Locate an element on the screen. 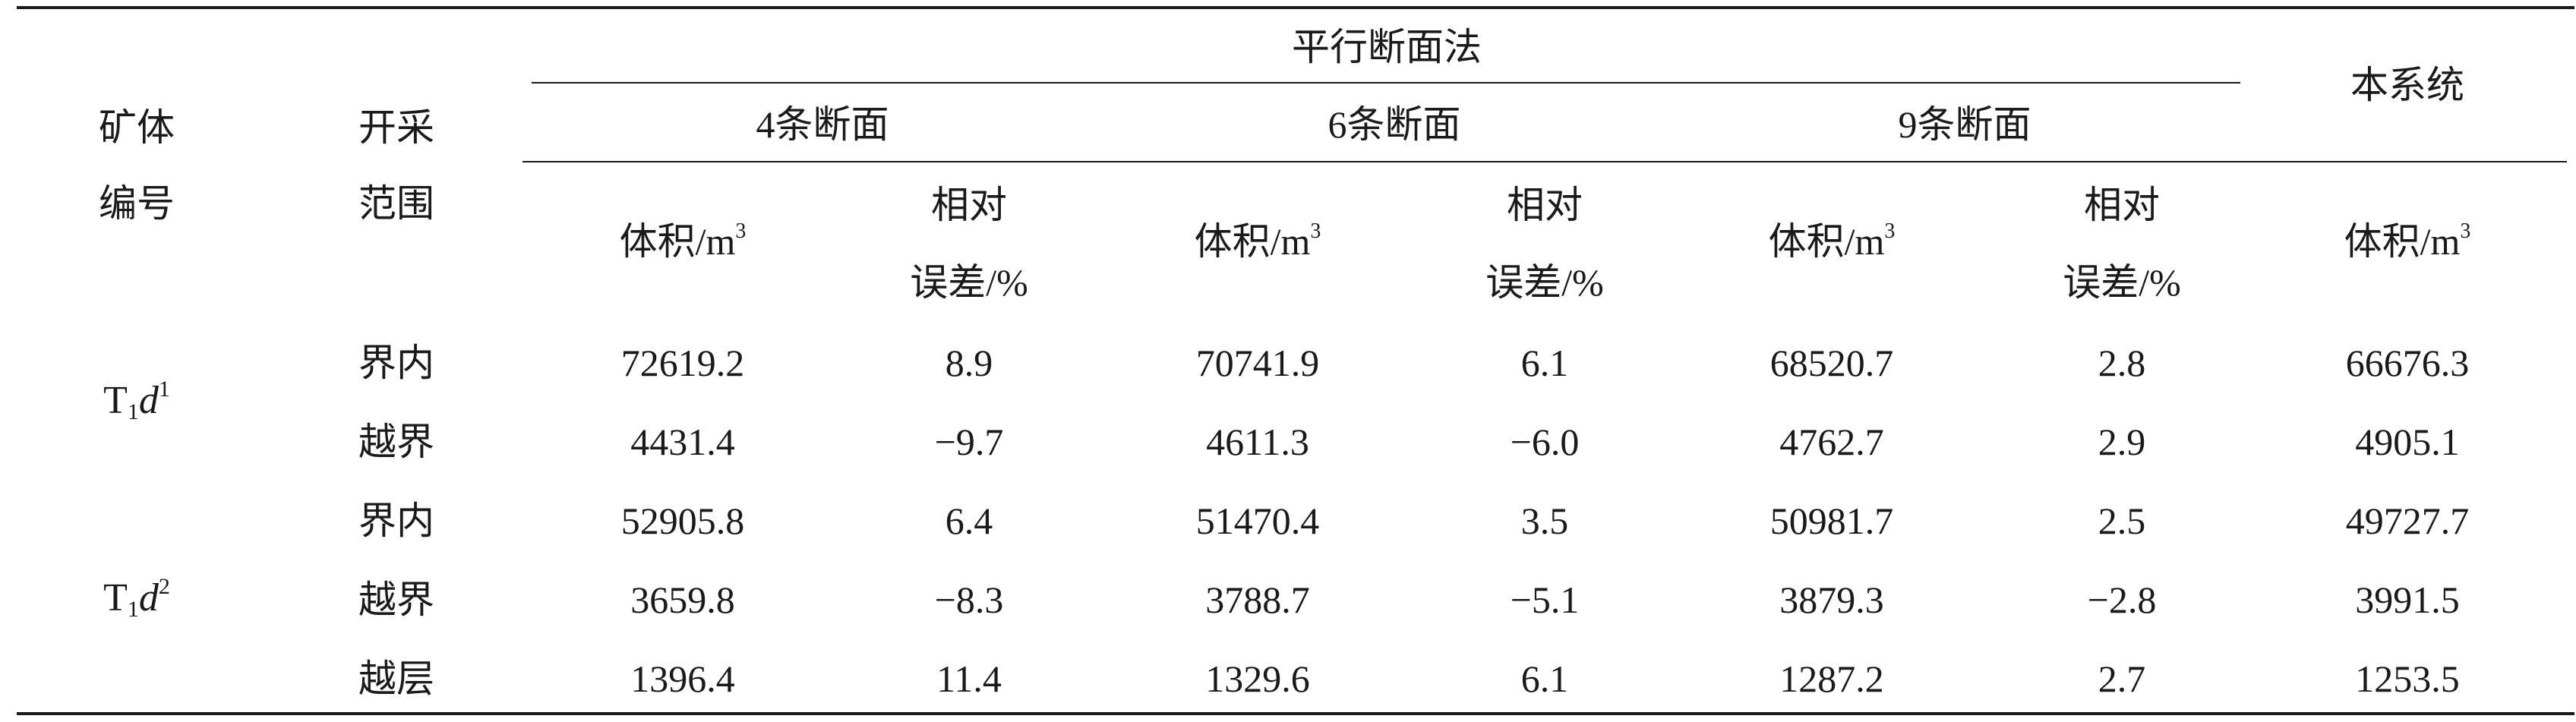  row-2-range: 越界 is located at coordinates (396, 442).